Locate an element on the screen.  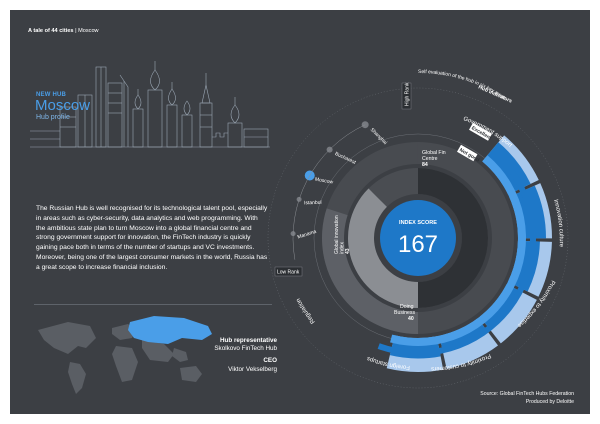
new-hub-tag: NEW HUB is located at coordinates (51, 95).